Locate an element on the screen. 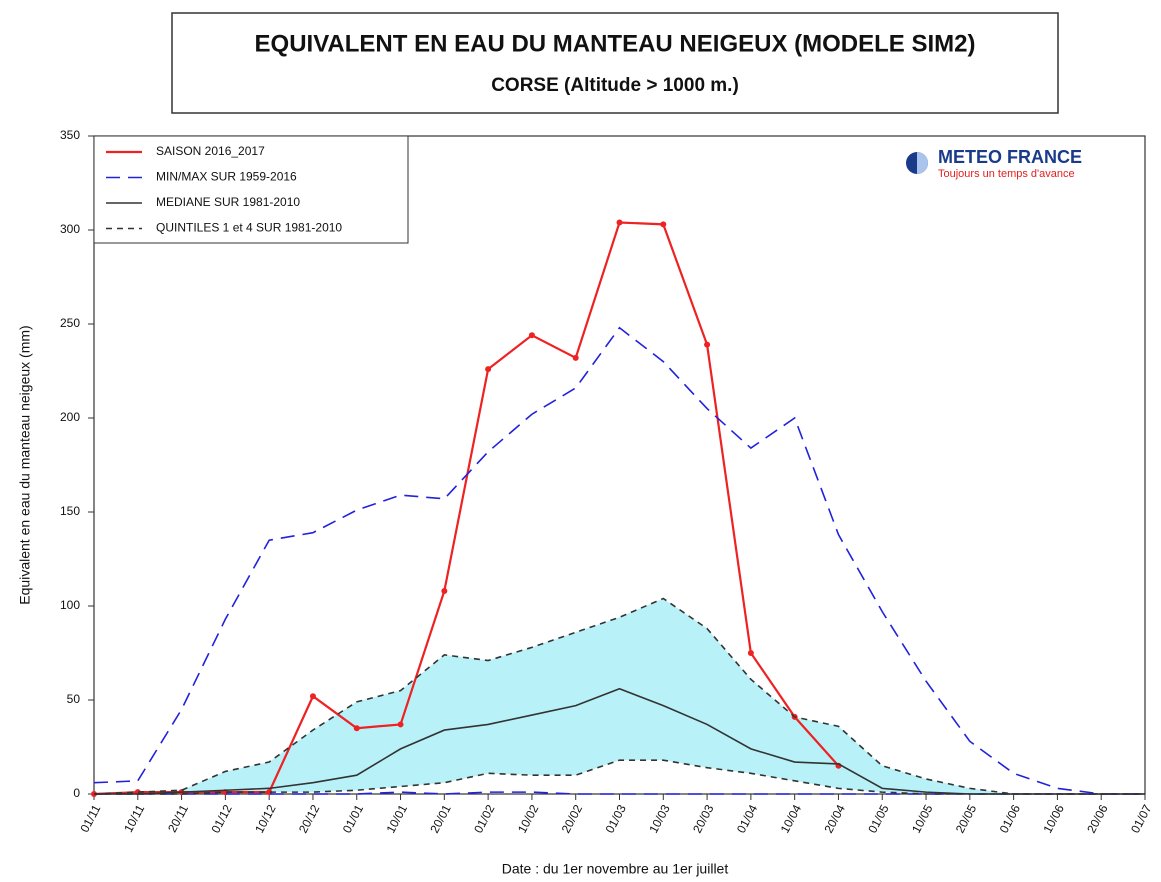 The image size is (1161, 882). x-tick-label: 01/05 is located at coordinates (878, 818).